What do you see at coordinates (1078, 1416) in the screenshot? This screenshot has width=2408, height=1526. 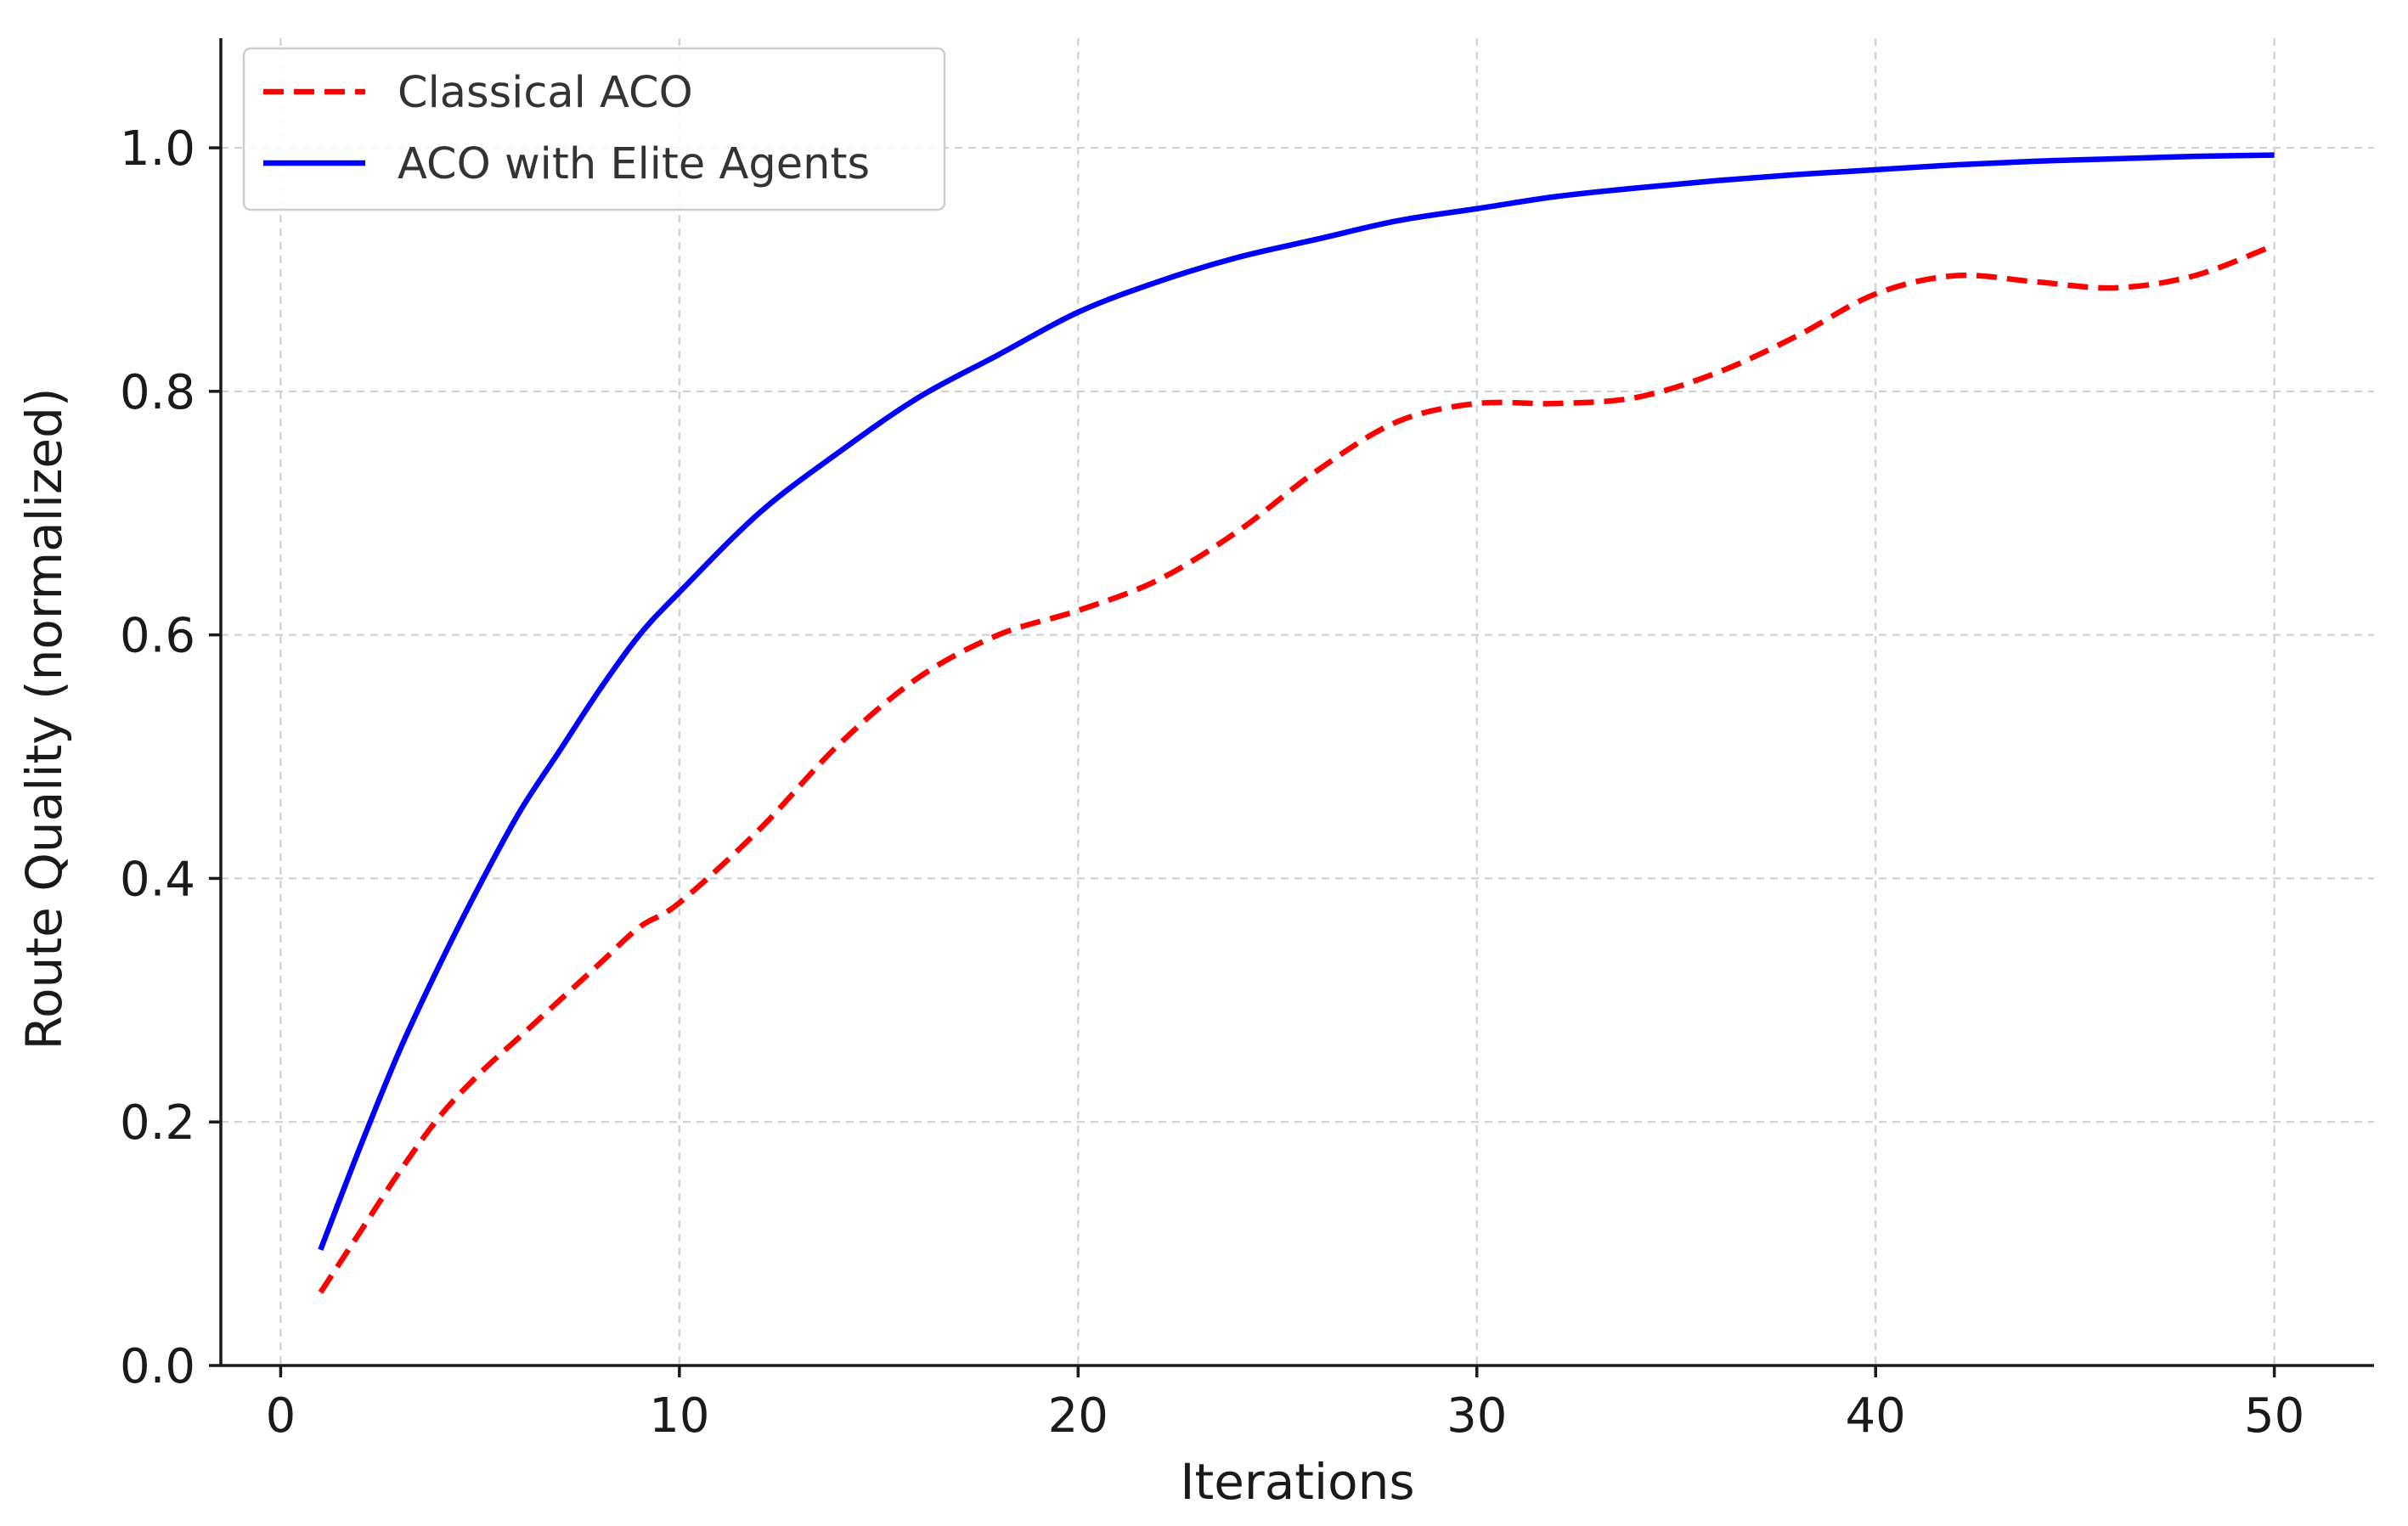 I see `x-tick-label: 20` at bounding box center [1078, 1416].